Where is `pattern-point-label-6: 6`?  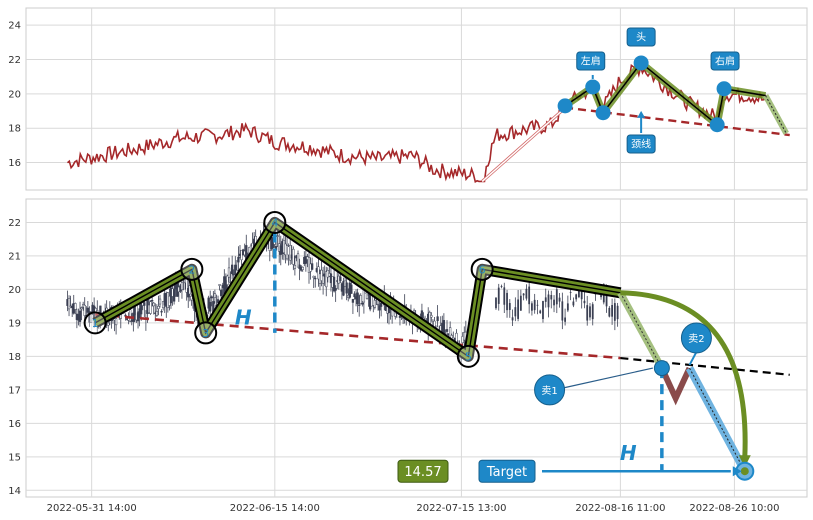 pattern-point-label-6: 6 is located at coordinates (482, 269).